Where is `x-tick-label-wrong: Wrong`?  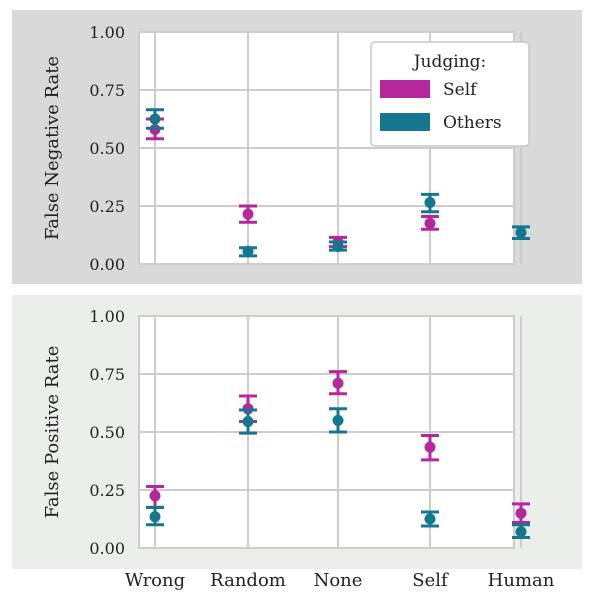 x-tick-label-wrong: Wrong is located at coordinates (155, 580).